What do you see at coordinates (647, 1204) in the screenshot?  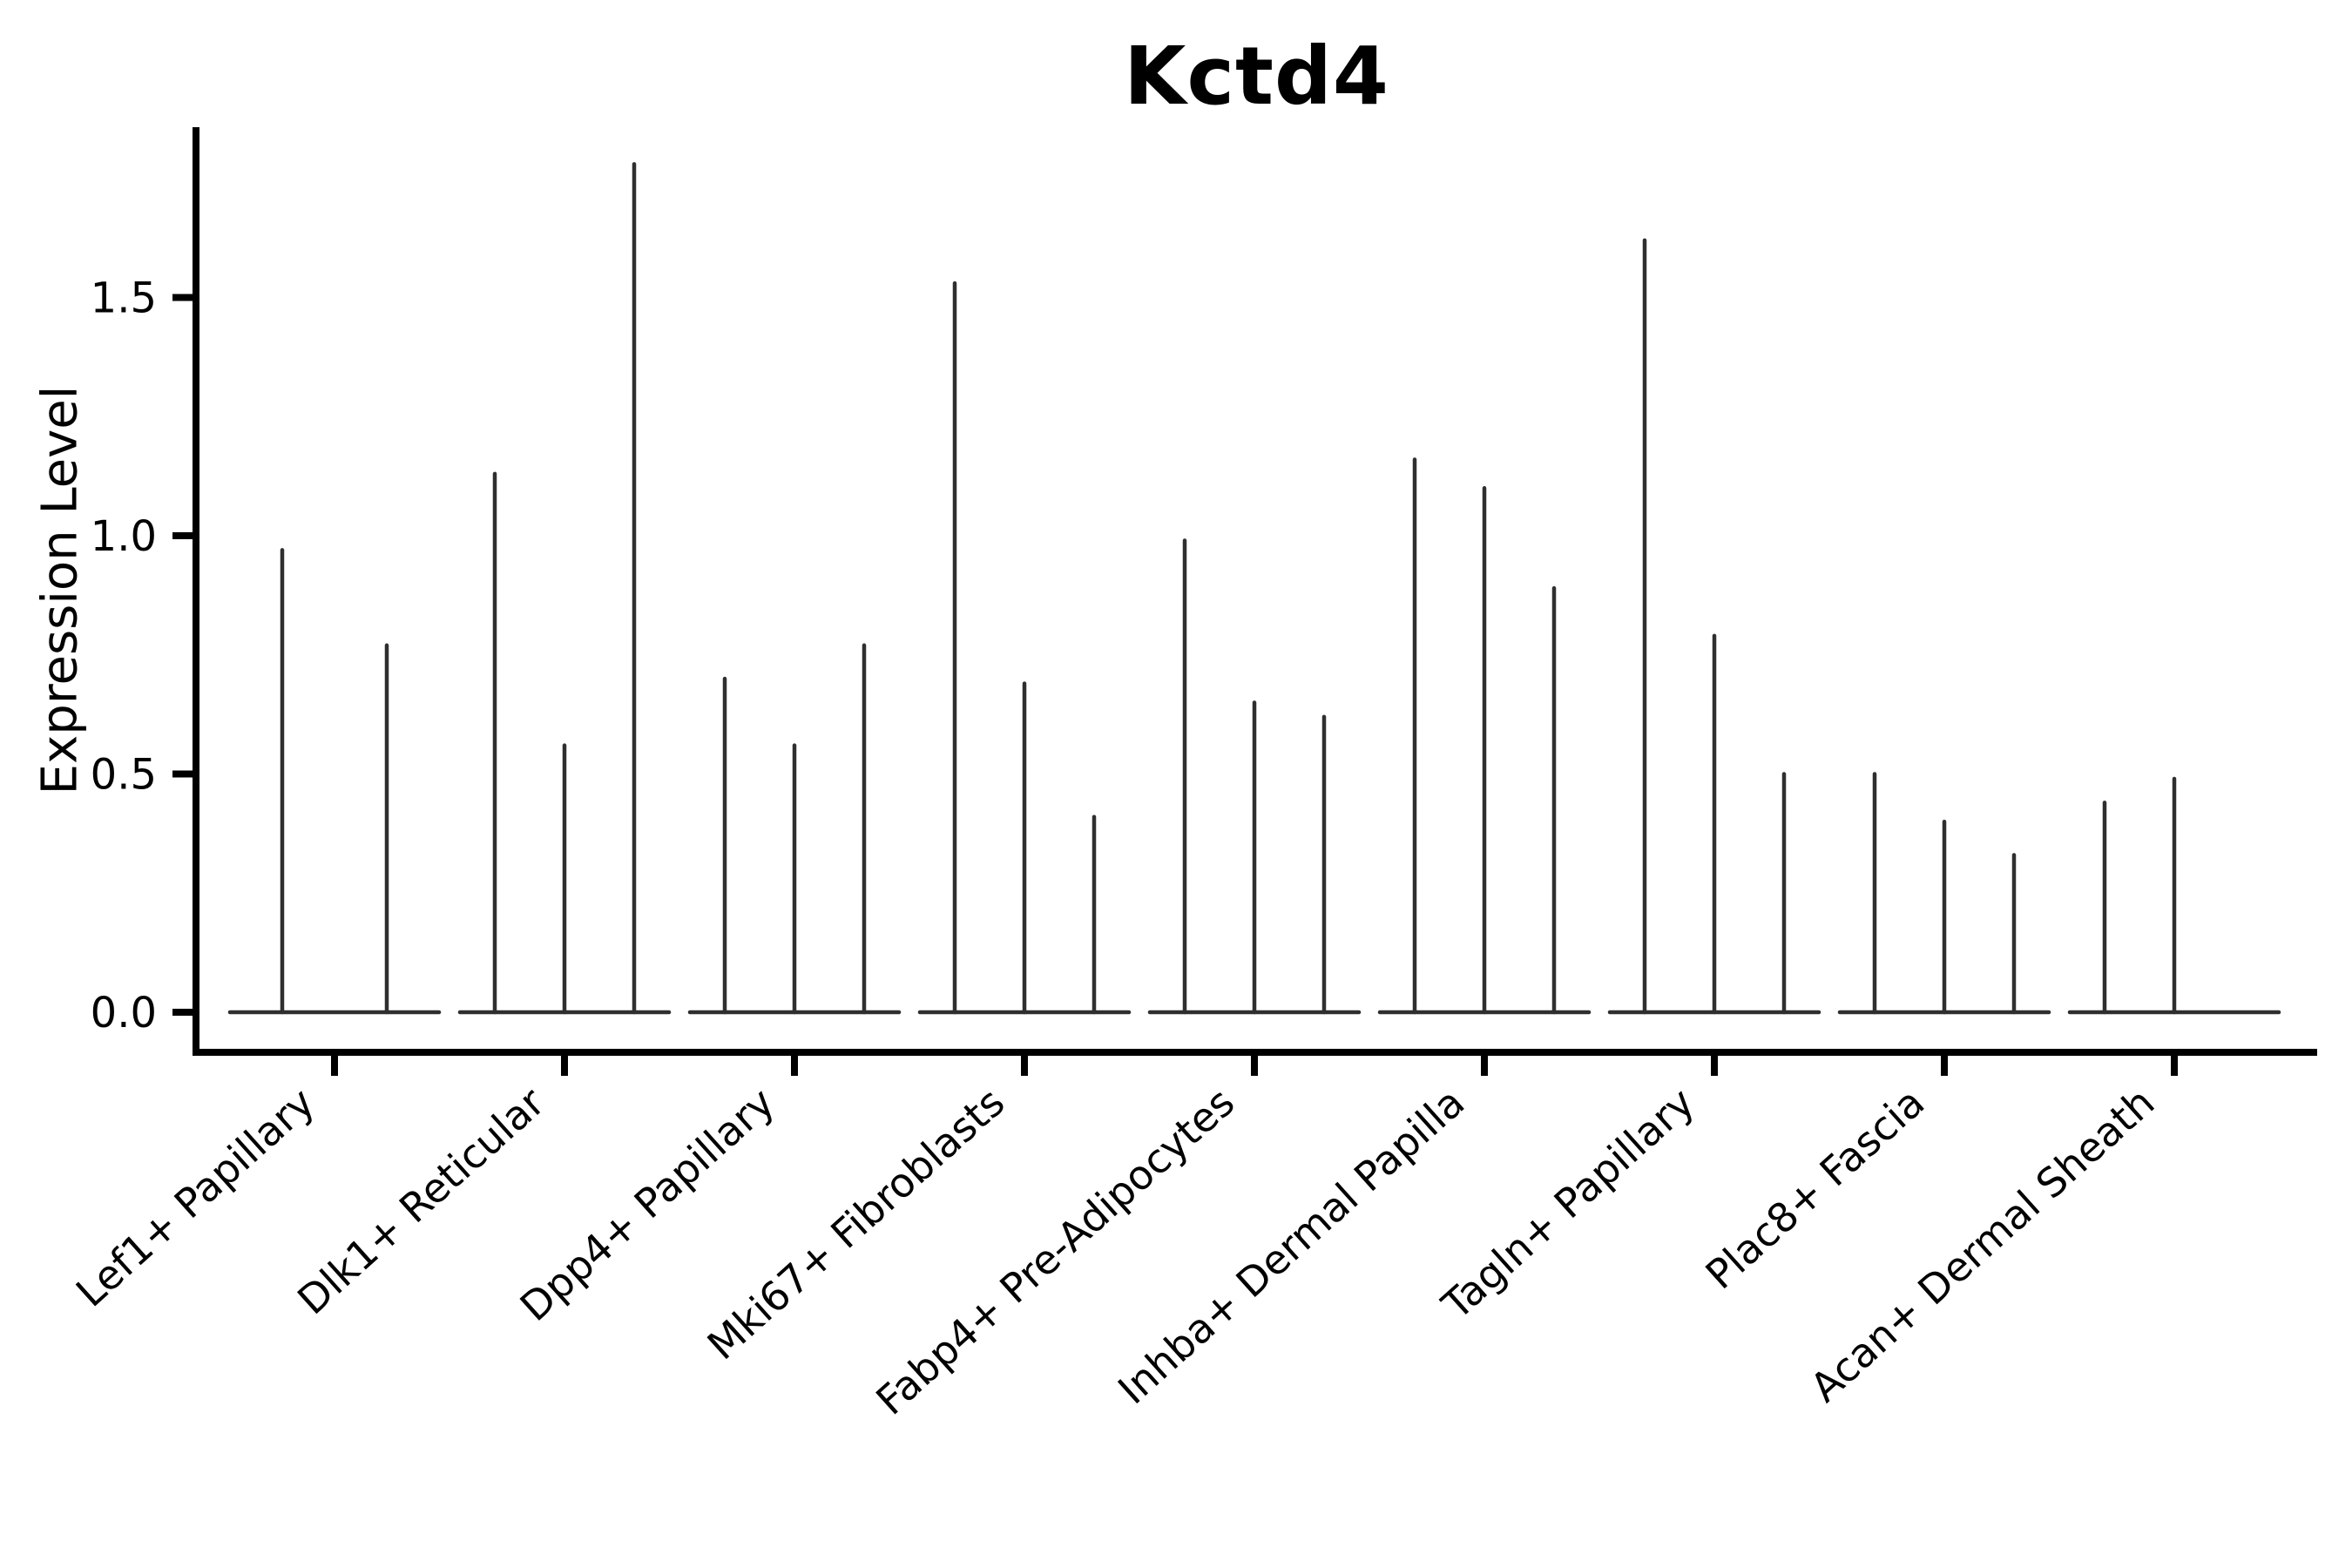 I see `x-tick-label: Dpp4+ Papillary` at bounding box center [647, 1204].